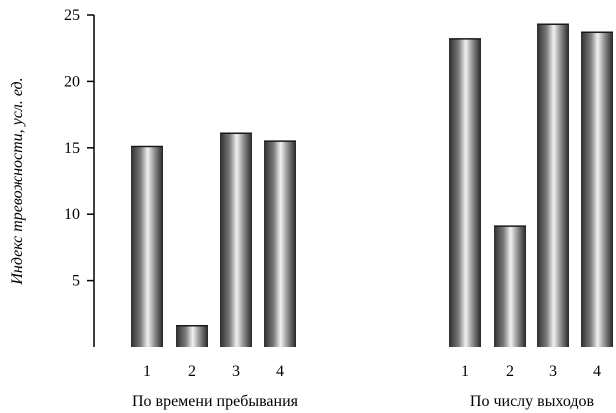 The image size is (616, 413). Describe the element at coordinates (72, 214) in the screenshot. I see `y-tick-label: 10` at that location.